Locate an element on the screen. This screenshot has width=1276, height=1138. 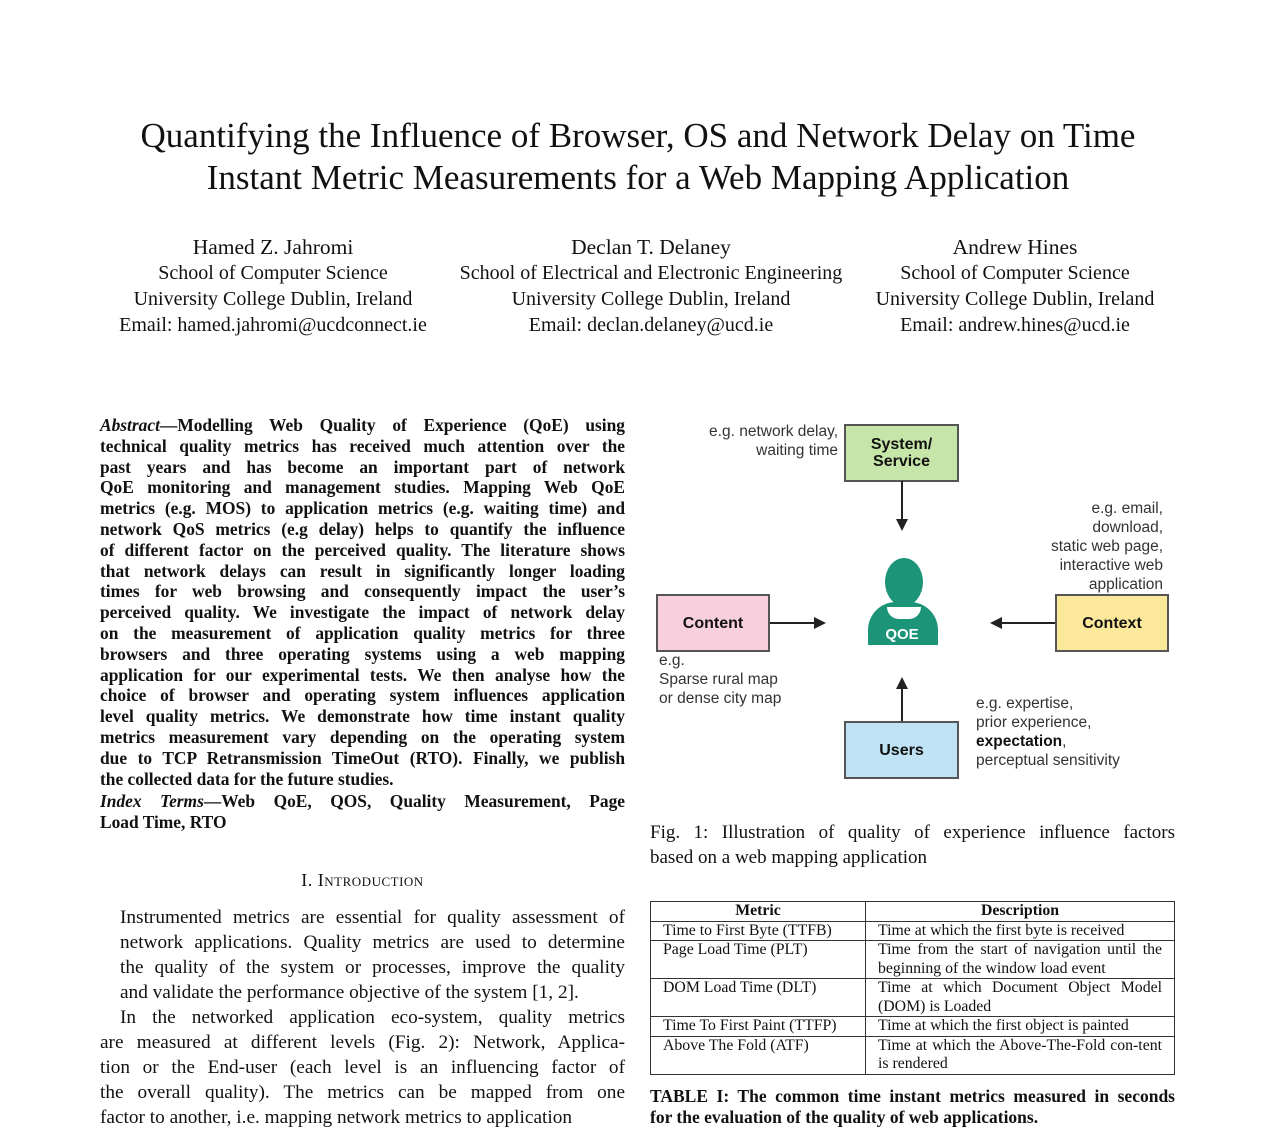
users-box: Users is located at coordinates (901, 750).